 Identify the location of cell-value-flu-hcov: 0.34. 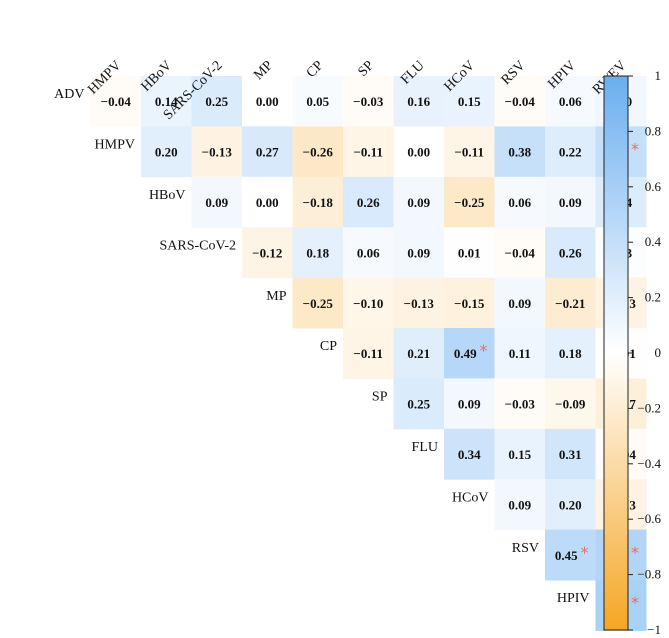
(469, 454).